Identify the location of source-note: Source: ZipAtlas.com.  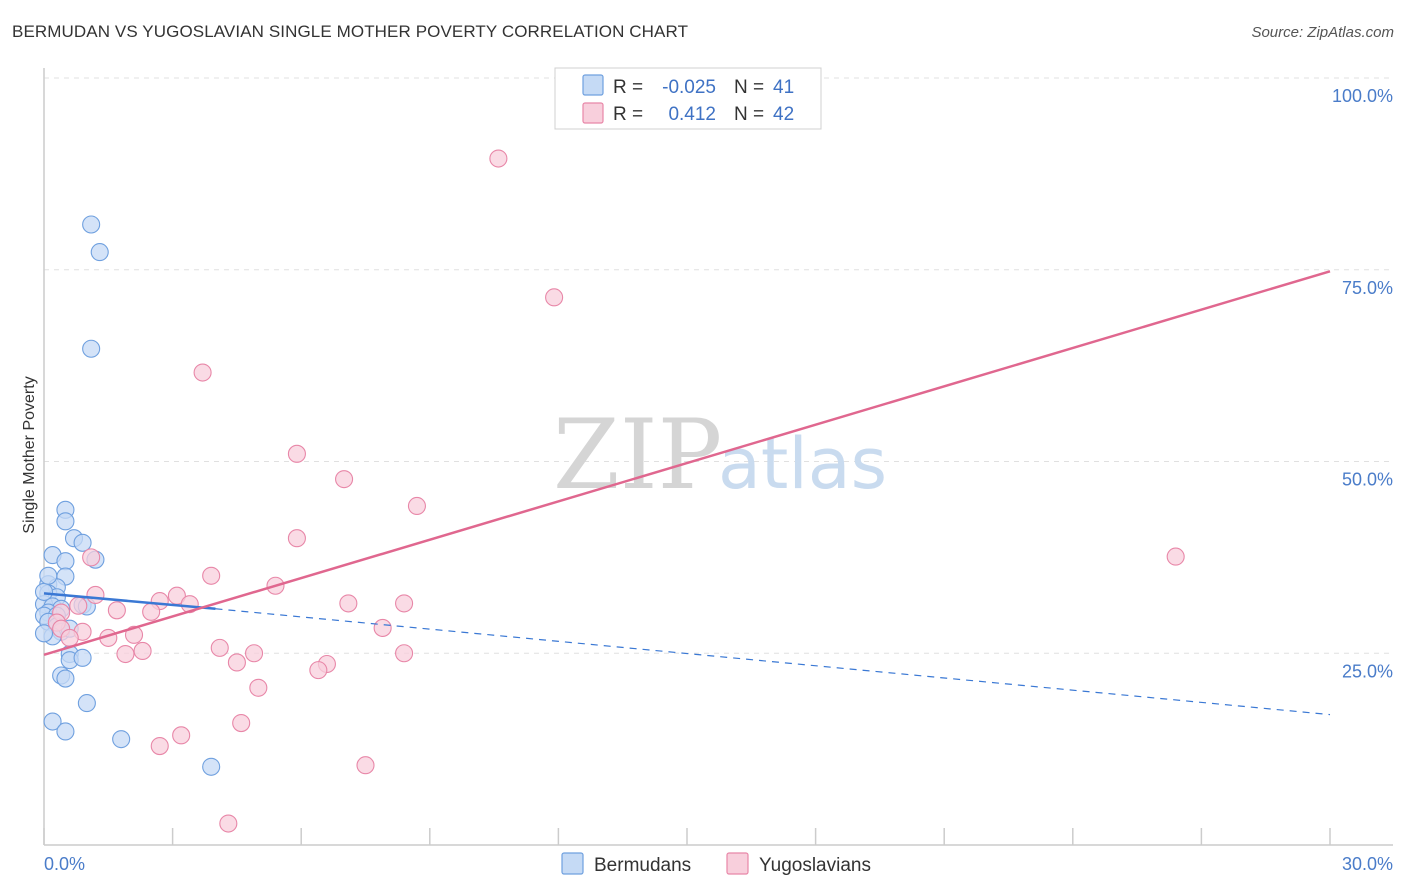
(1322, 32).